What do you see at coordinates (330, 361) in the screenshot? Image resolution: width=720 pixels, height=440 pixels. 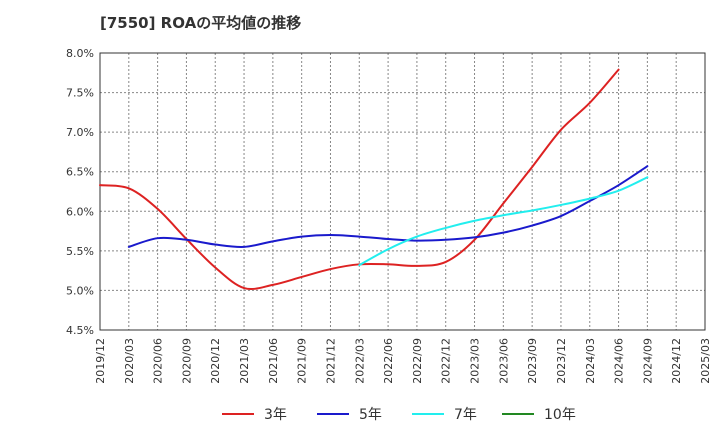 I see `x-tick-label: 2021/12` at bounding box center [330, 361].